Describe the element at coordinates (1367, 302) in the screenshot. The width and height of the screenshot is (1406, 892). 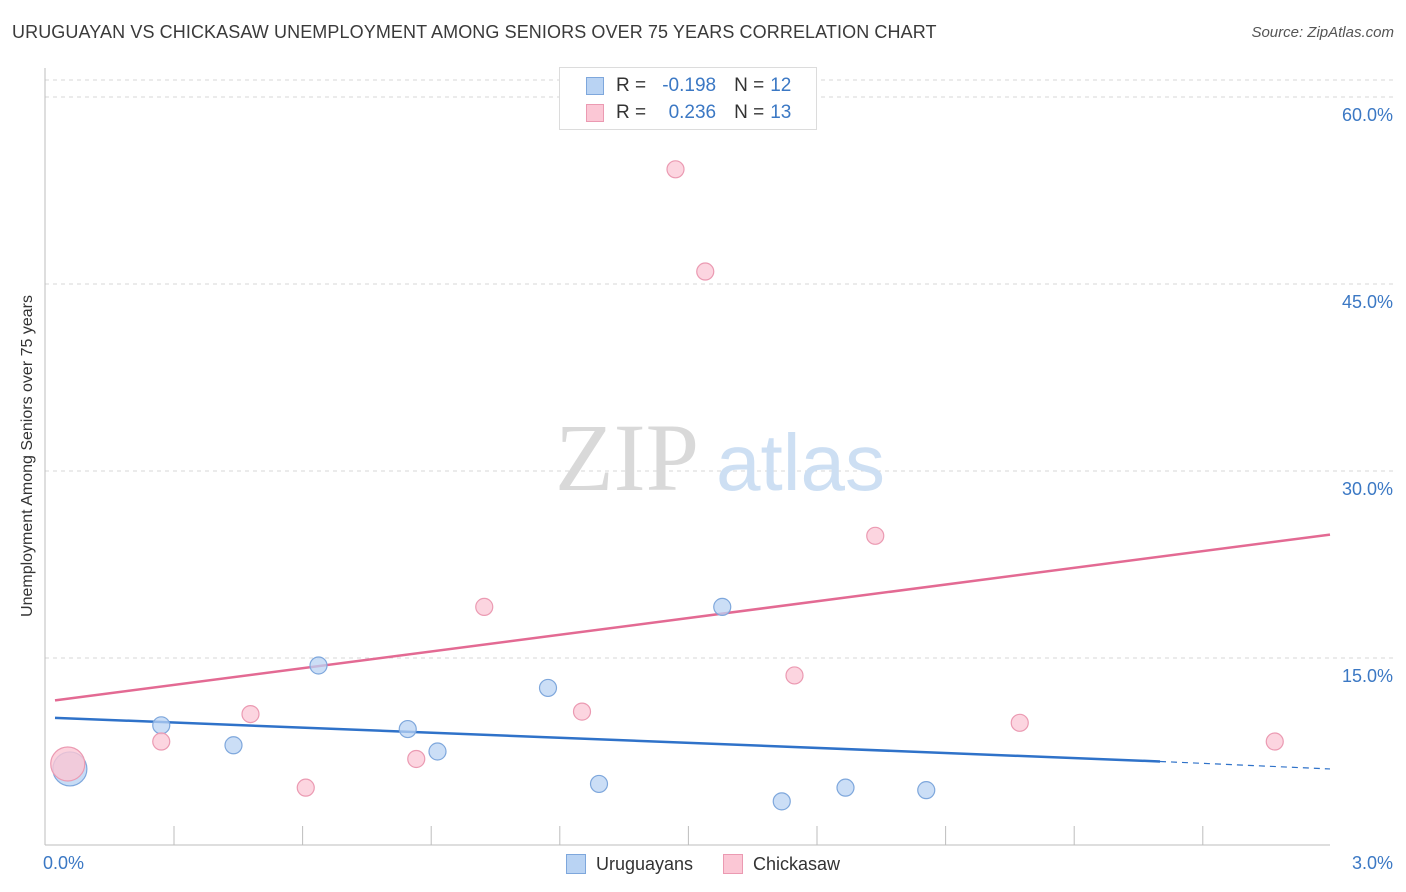
I see `y-tick-label: 45.0%` at that location.